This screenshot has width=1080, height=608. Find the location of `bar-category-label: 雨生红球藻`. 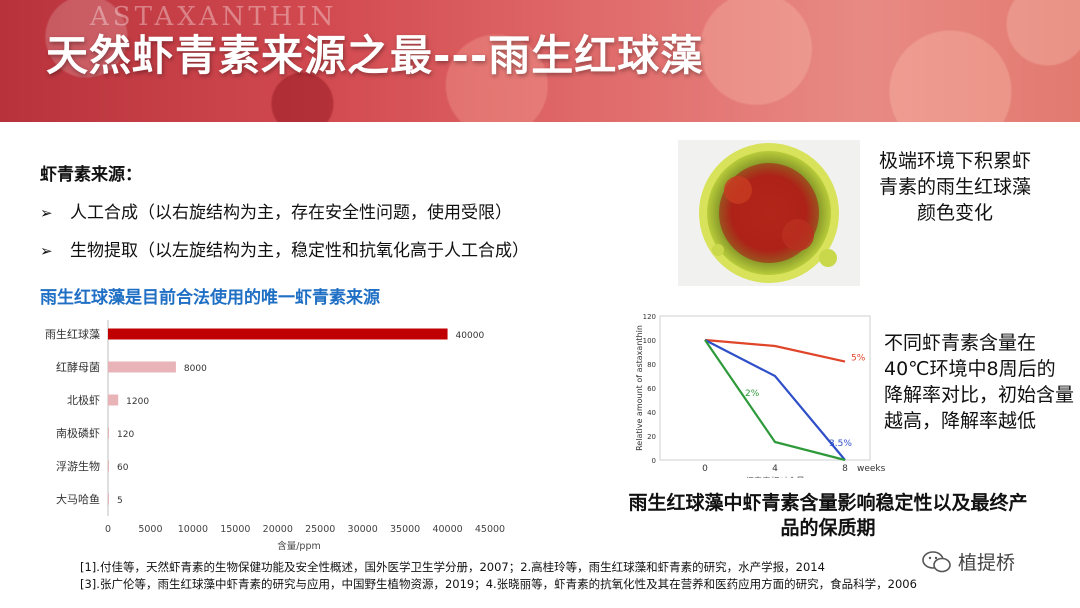

bar-category-label: 雨生红球藻 is located at coordinates (72, 334).